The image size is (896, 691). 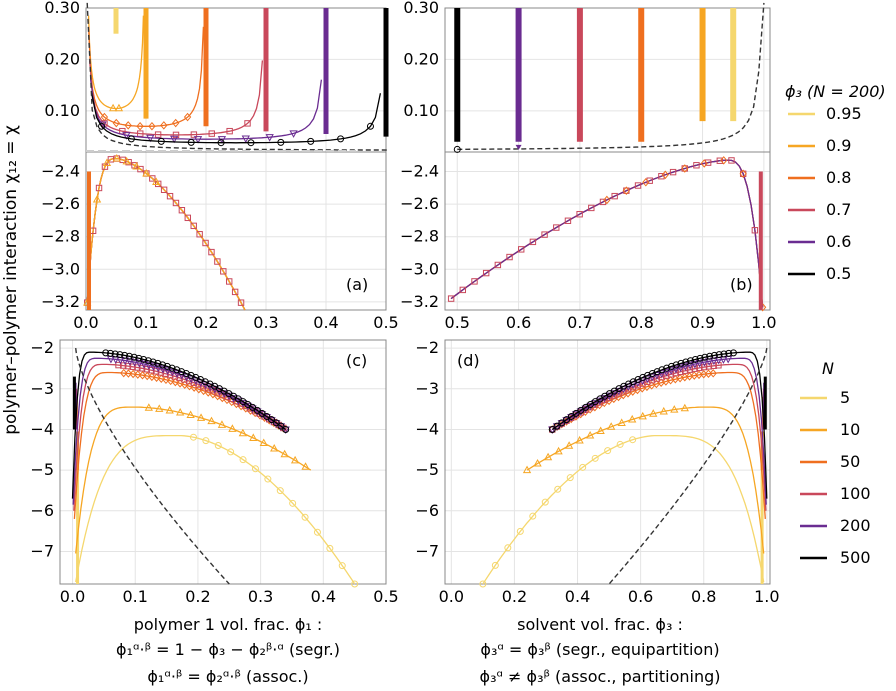 I want to click on y-tick-label: −2, so click(x=427, y=347).